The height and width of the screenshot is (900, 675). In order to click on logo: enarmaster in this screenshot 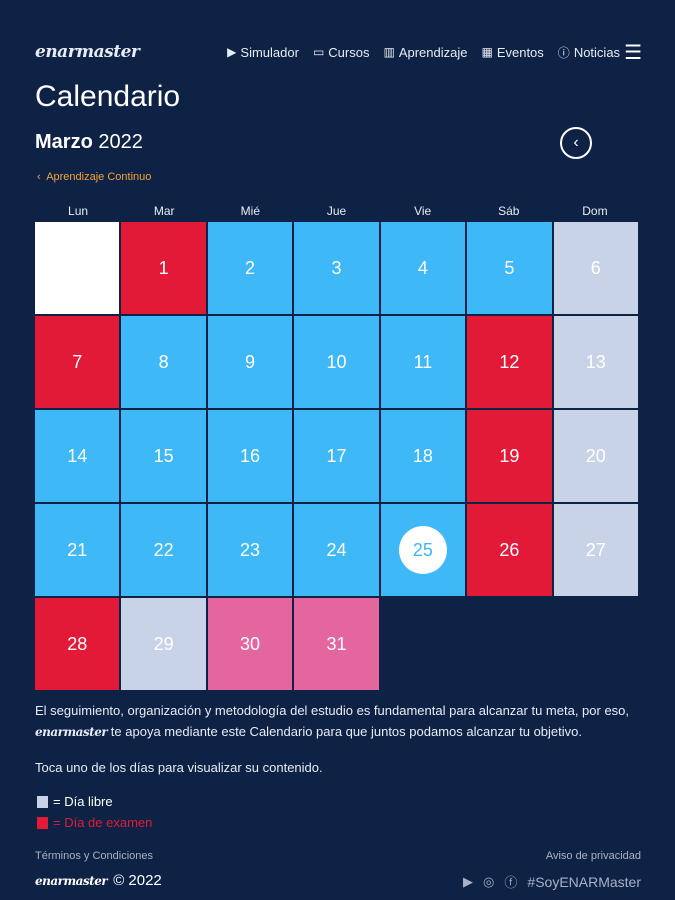, I will do `click(87, 52)`.